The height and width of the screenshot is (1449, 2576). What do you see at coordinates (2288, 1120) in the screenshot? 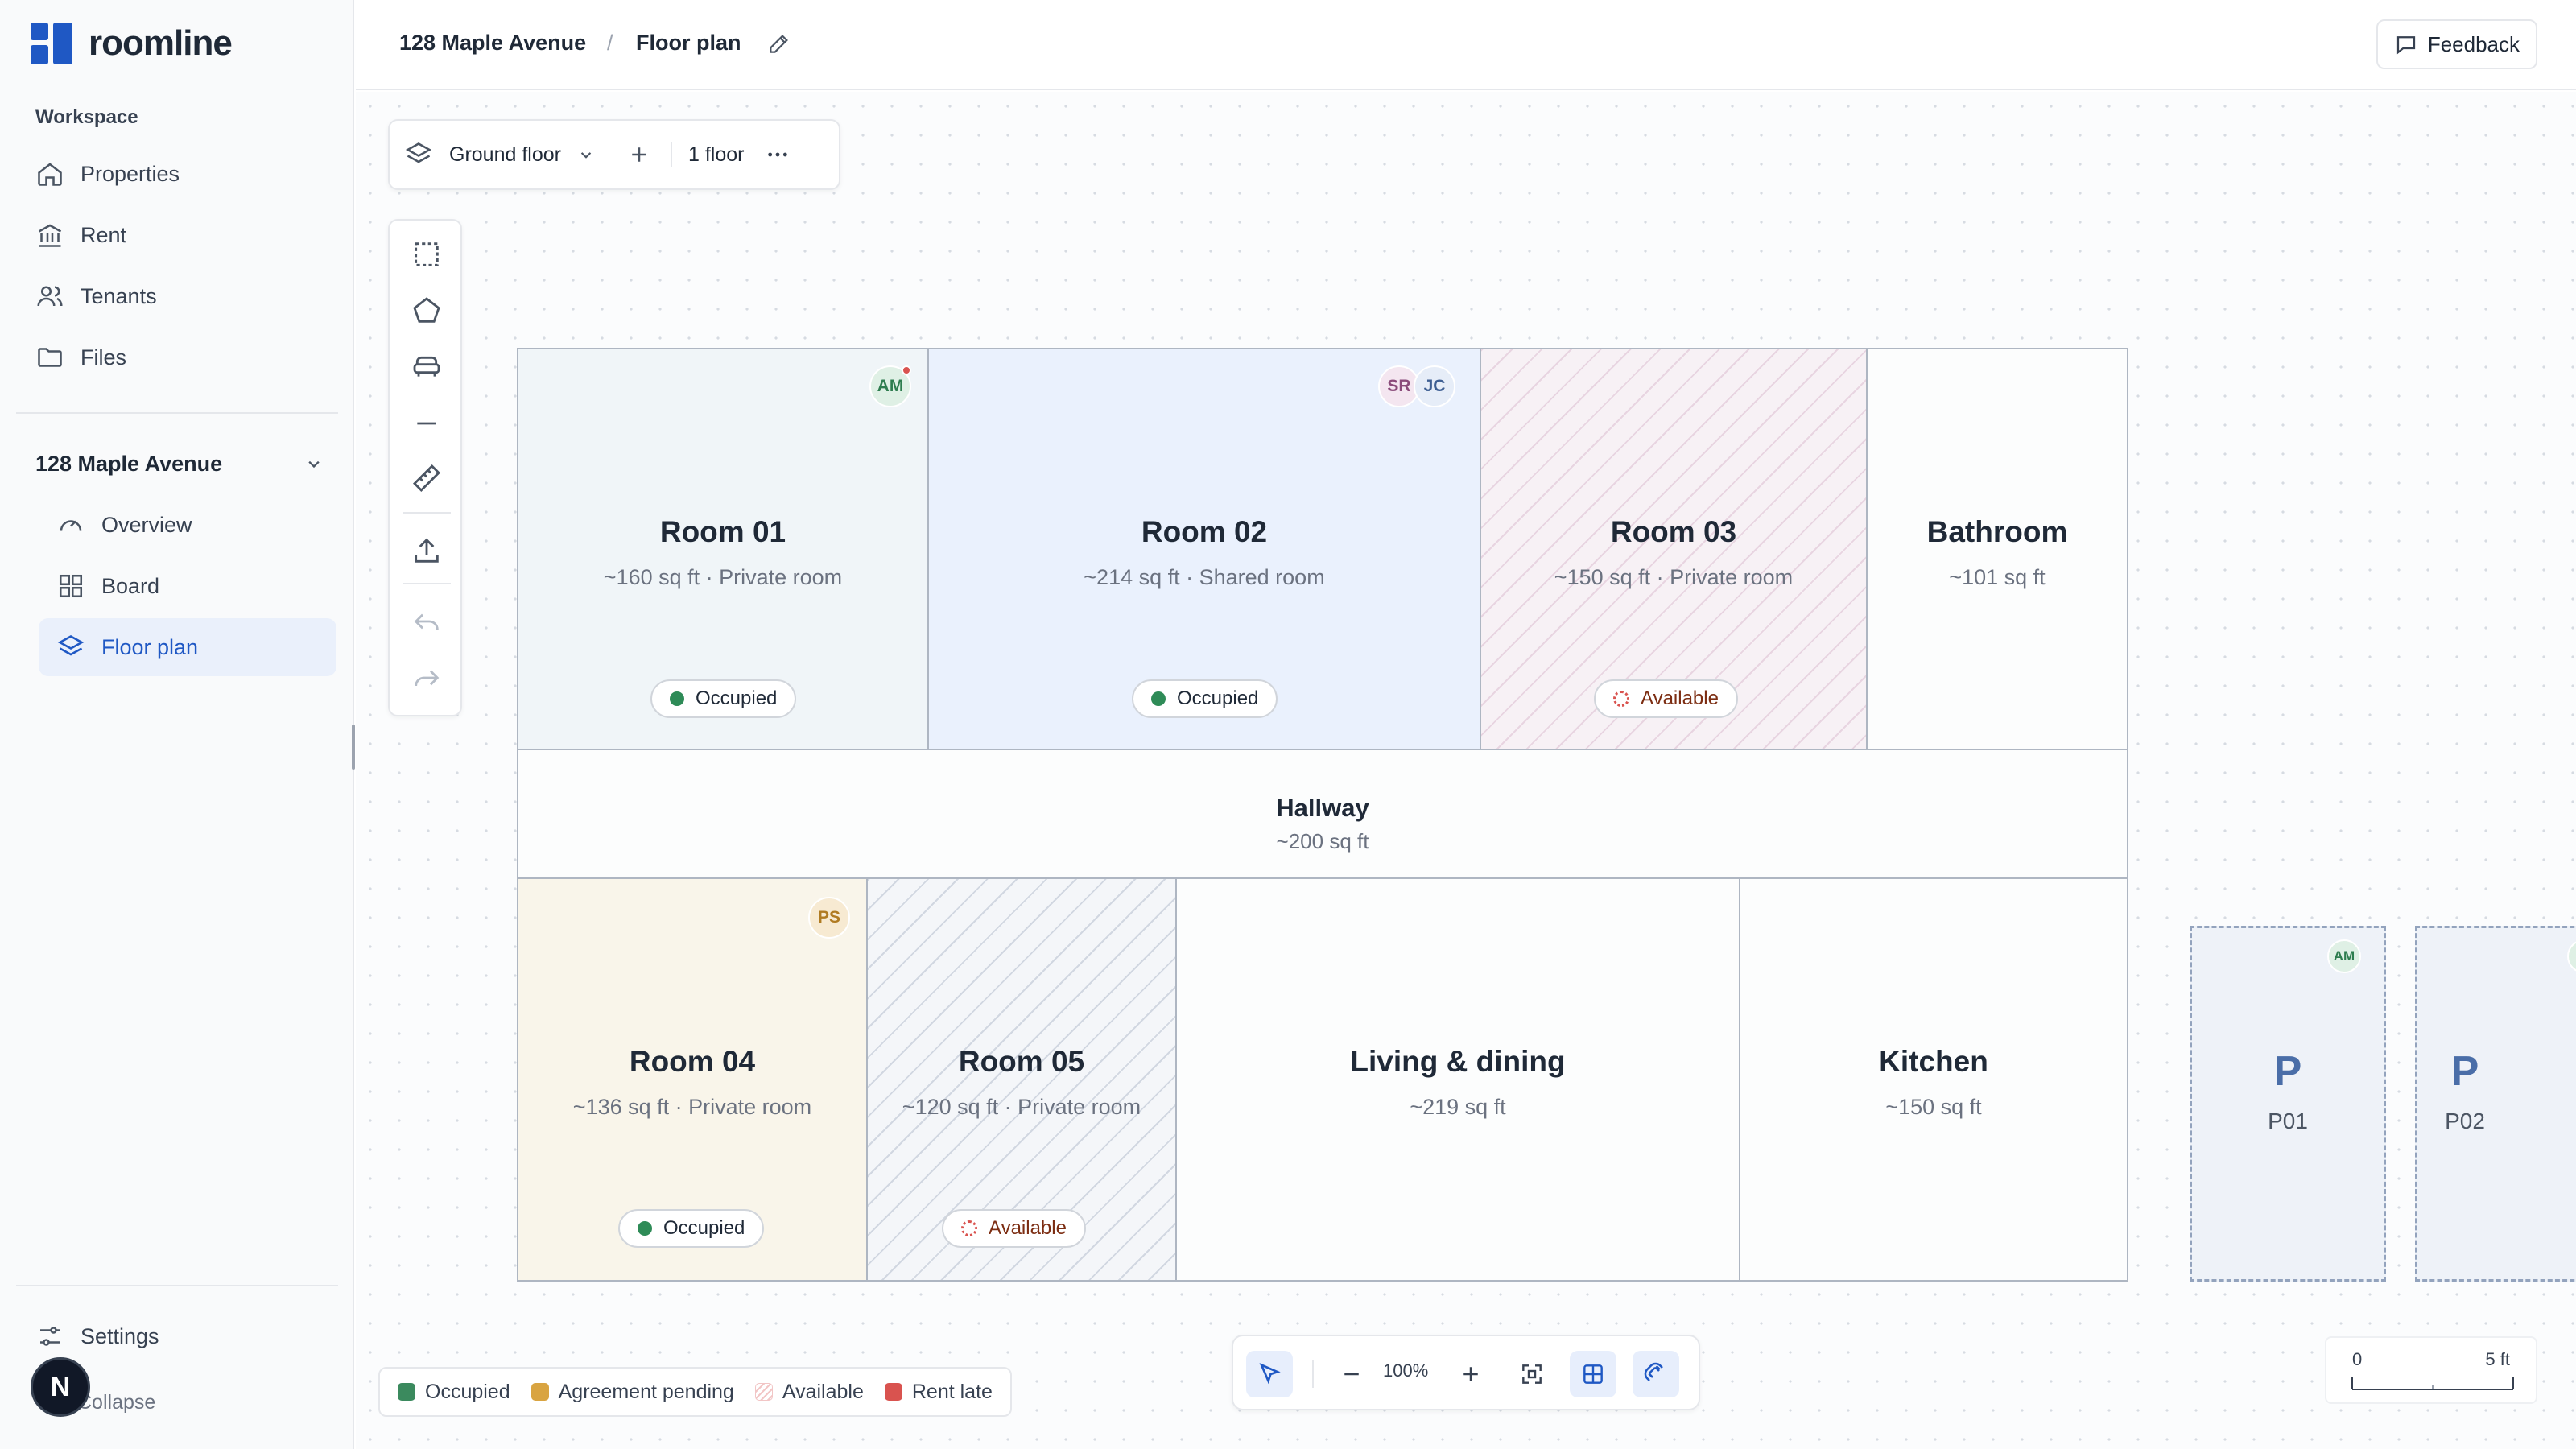
I see `parking-label: P01` at bounding box center [2288, 1120].